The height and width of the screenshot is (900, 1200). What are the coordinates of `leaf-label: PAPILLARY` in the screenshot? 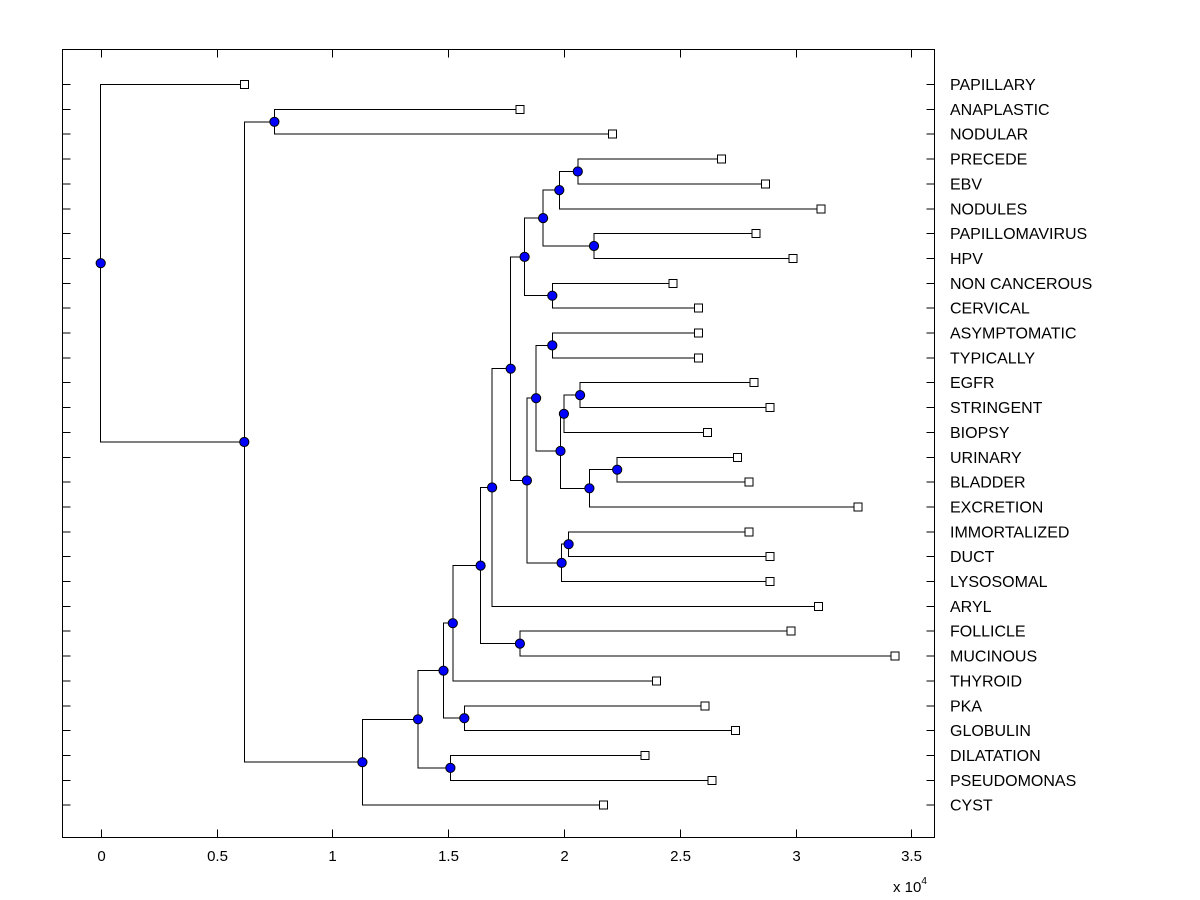 It's located at (993, 85).